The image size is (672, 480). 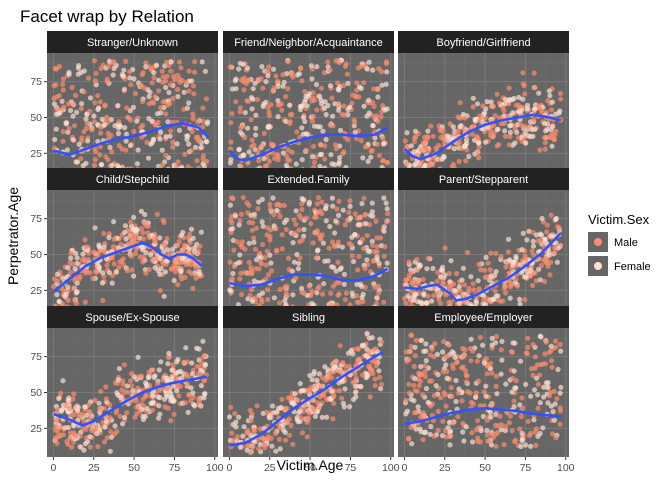 I want to click on scatter-points, so click(x=131, y=116).